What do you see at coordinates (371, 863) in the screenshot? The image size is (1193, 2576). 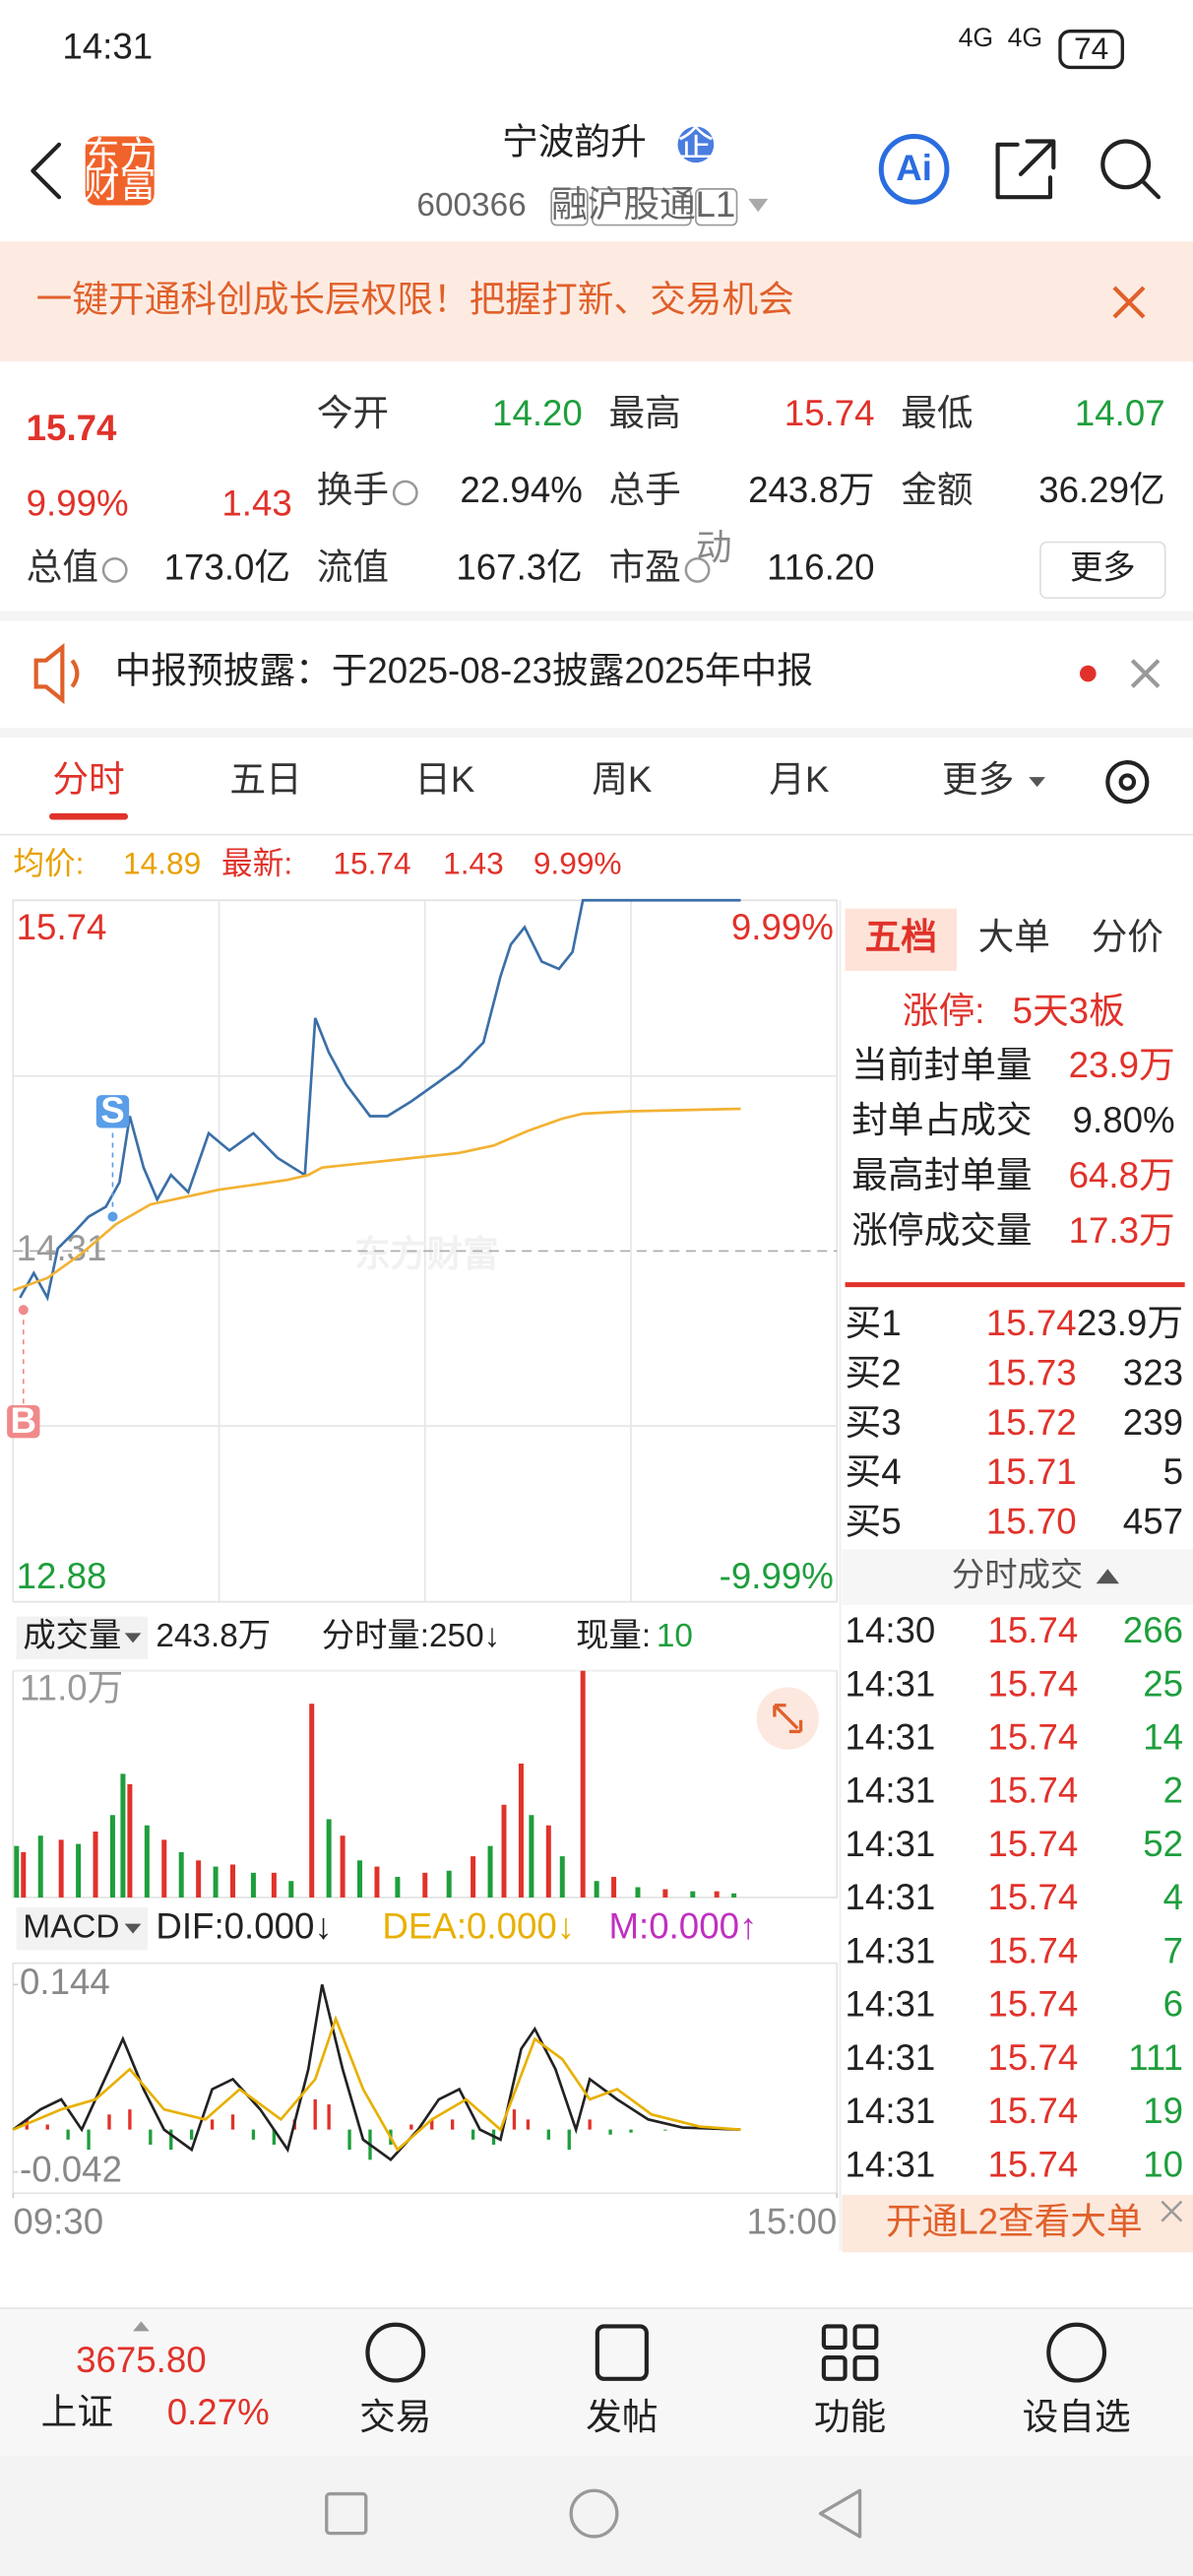 I see `last-value: 15.74` at bounding box center [371, 863].